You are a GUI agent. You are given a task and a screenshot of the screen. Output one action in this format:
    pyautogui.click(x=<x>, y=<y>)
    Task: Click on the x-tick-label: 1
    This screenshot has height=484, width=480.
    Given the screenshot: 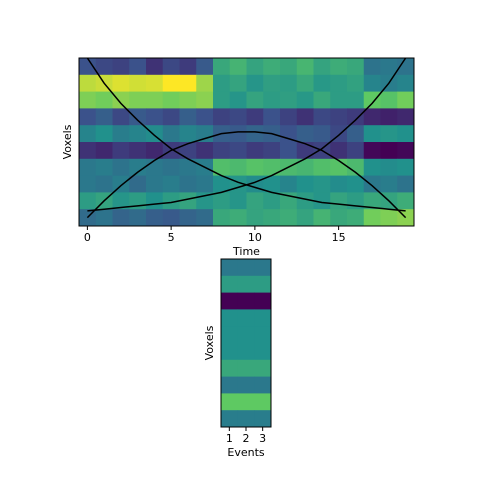 What is the action you would take?
    pyautogui.click(x=229, y=438)
    